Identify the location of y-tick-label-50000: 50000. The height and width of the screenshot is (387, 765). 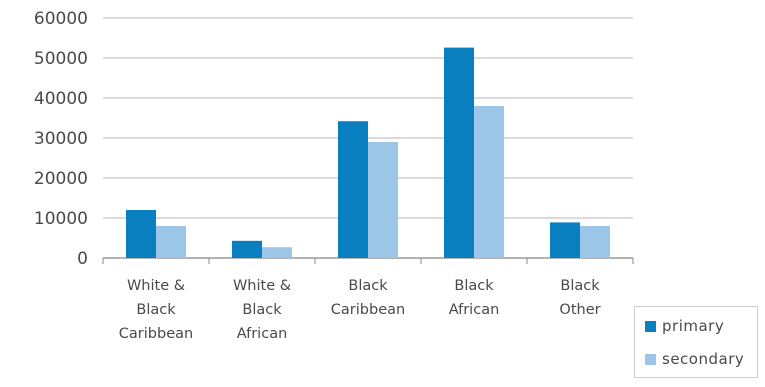
(61, 59).